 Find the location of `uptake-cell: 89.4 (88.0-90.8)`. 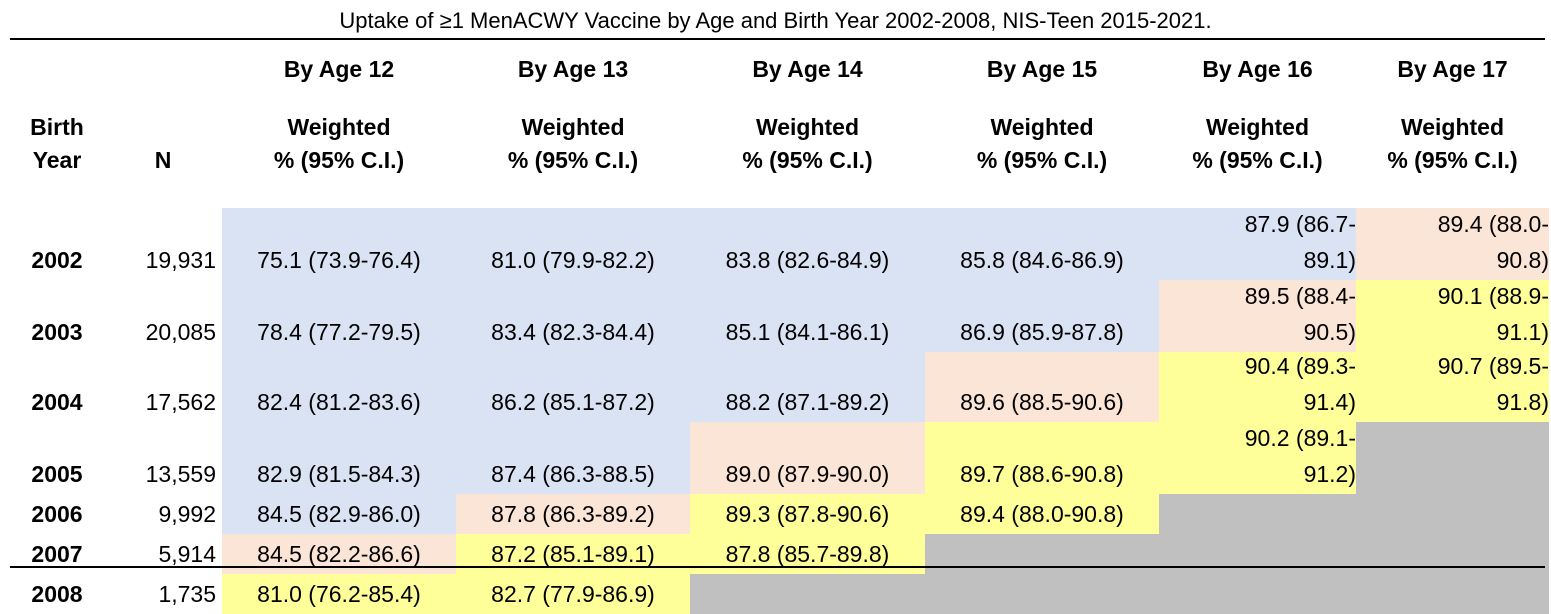

uptake-cell: 89.4 (88.0-90.8) is located at coordinates (1042, 514).